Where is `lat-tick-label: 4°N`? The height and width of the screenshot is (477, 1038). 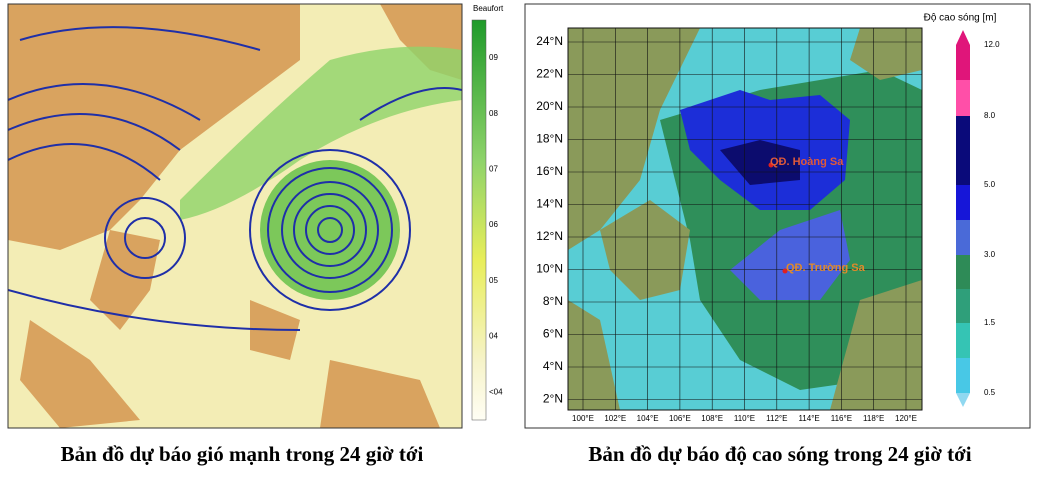 lat-tick-label: 4°N is located at coordinates (553, 366).